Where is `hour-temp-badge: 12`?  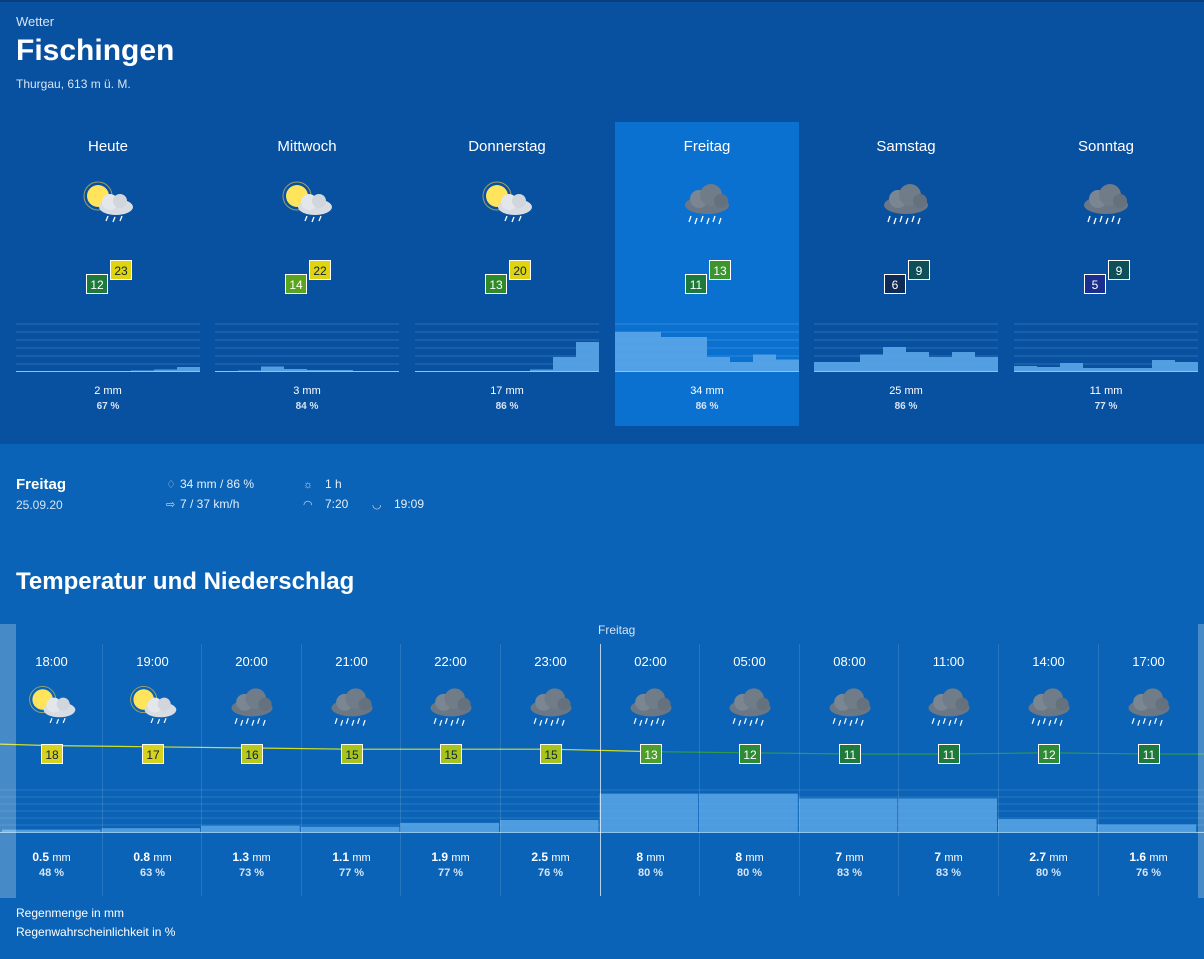 hour-temp-badge: 12 is located at coordinates (1049, 754).